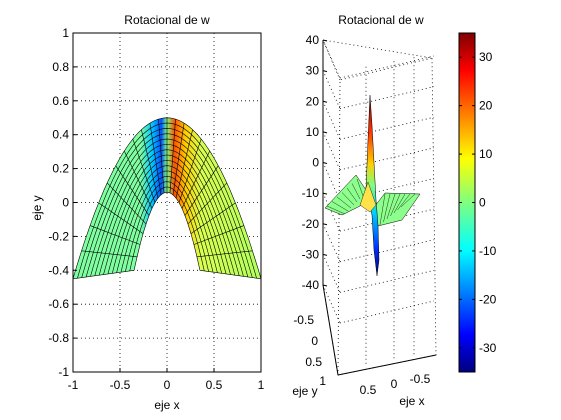  I want to click on left-ytick-label: 0, so click(65, 203).